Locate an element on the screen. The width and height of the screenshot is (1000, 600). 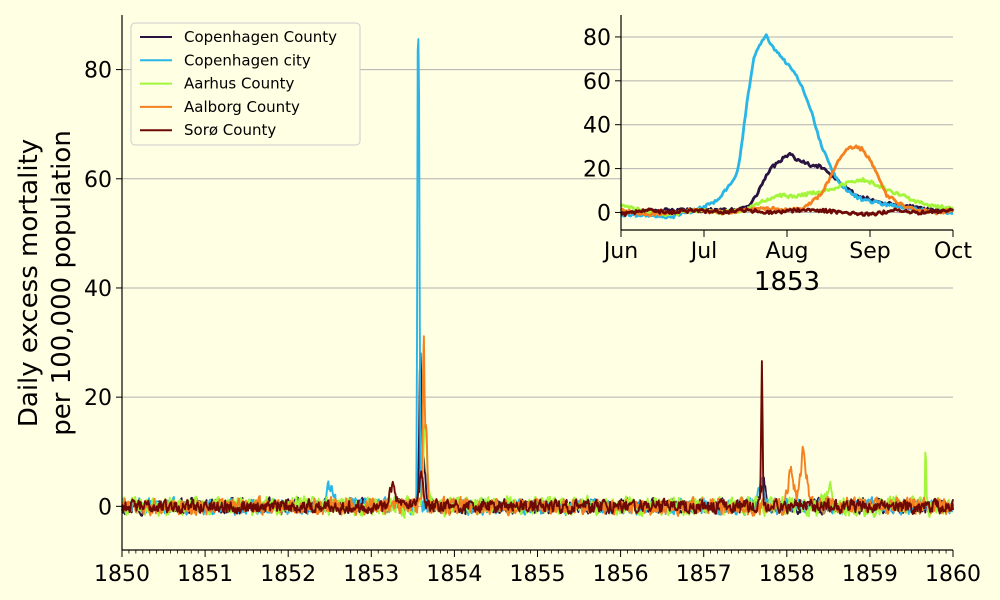
main-x-tick-label: 1858 is located at coordinates (787, 574).